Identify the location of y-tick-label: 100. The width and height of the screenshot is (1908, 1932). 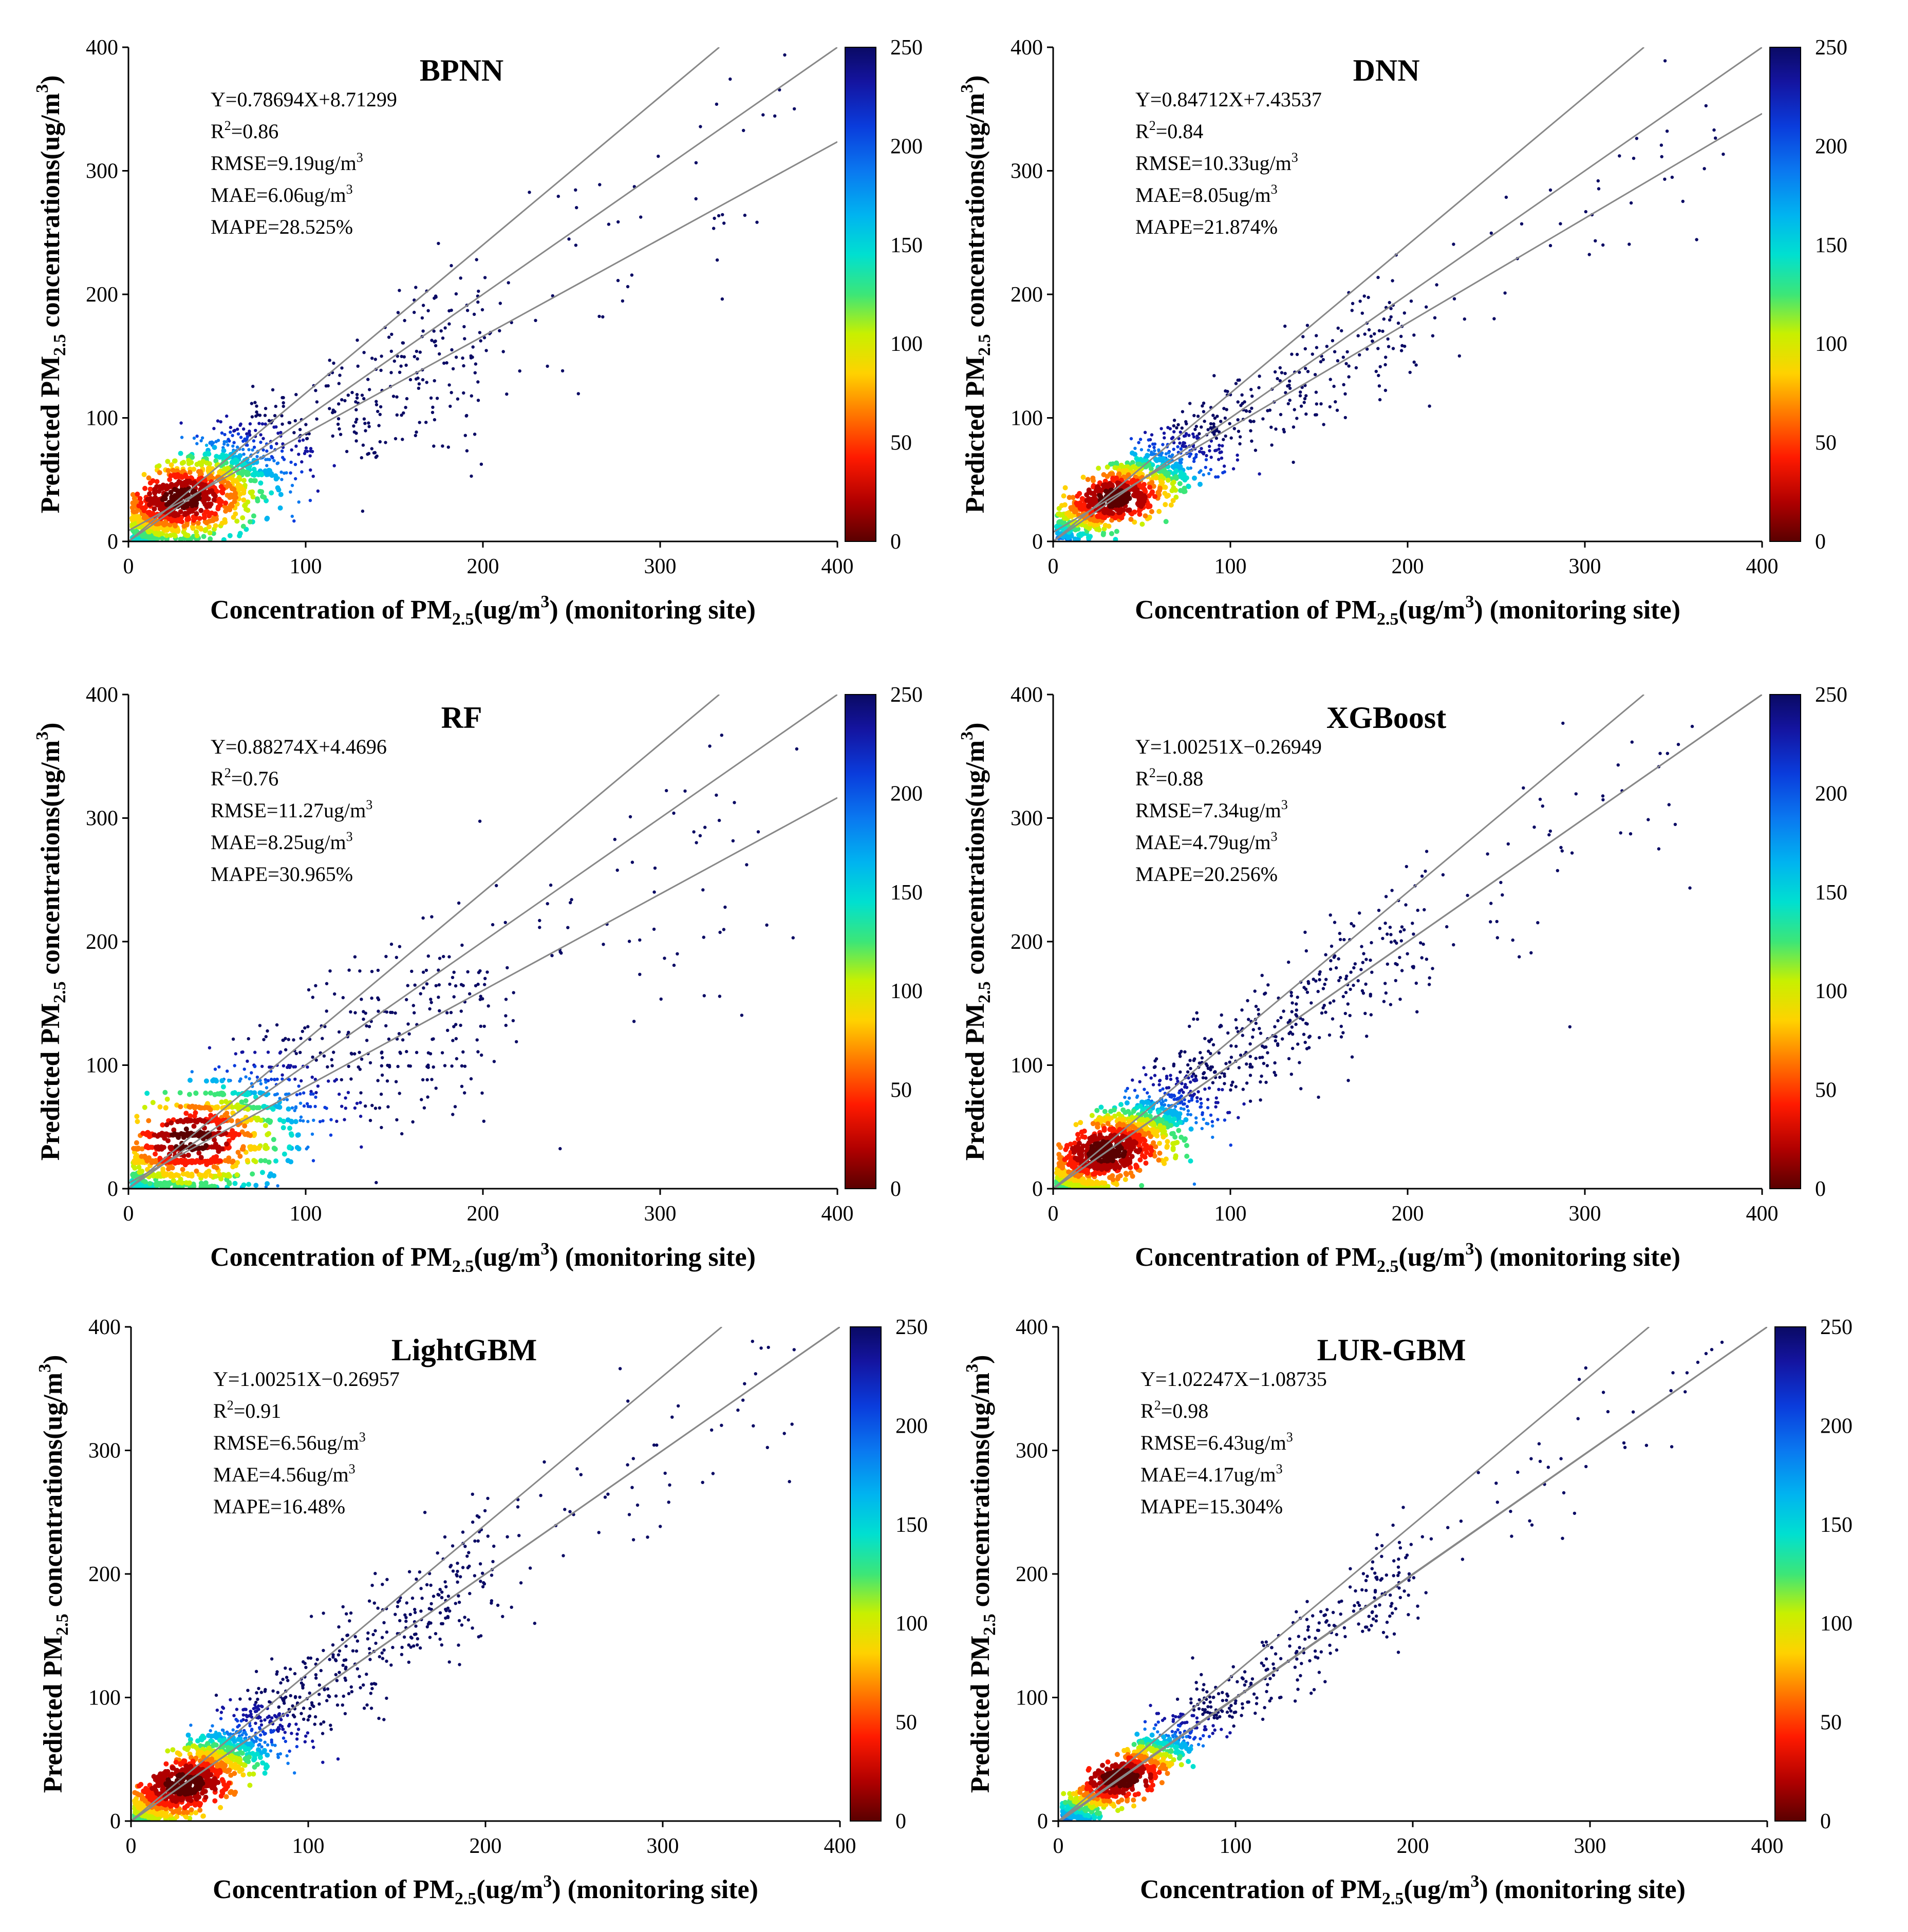
(1027, 418).